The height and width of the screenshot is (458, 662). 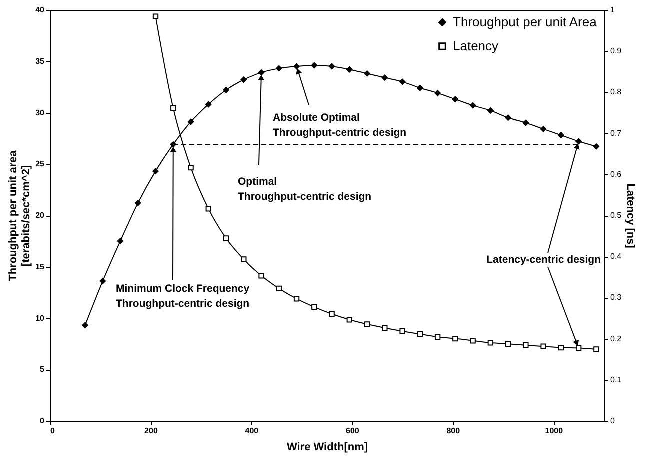 I want to click on y2-tick-label: 0.1, so click(x=616, y=379).